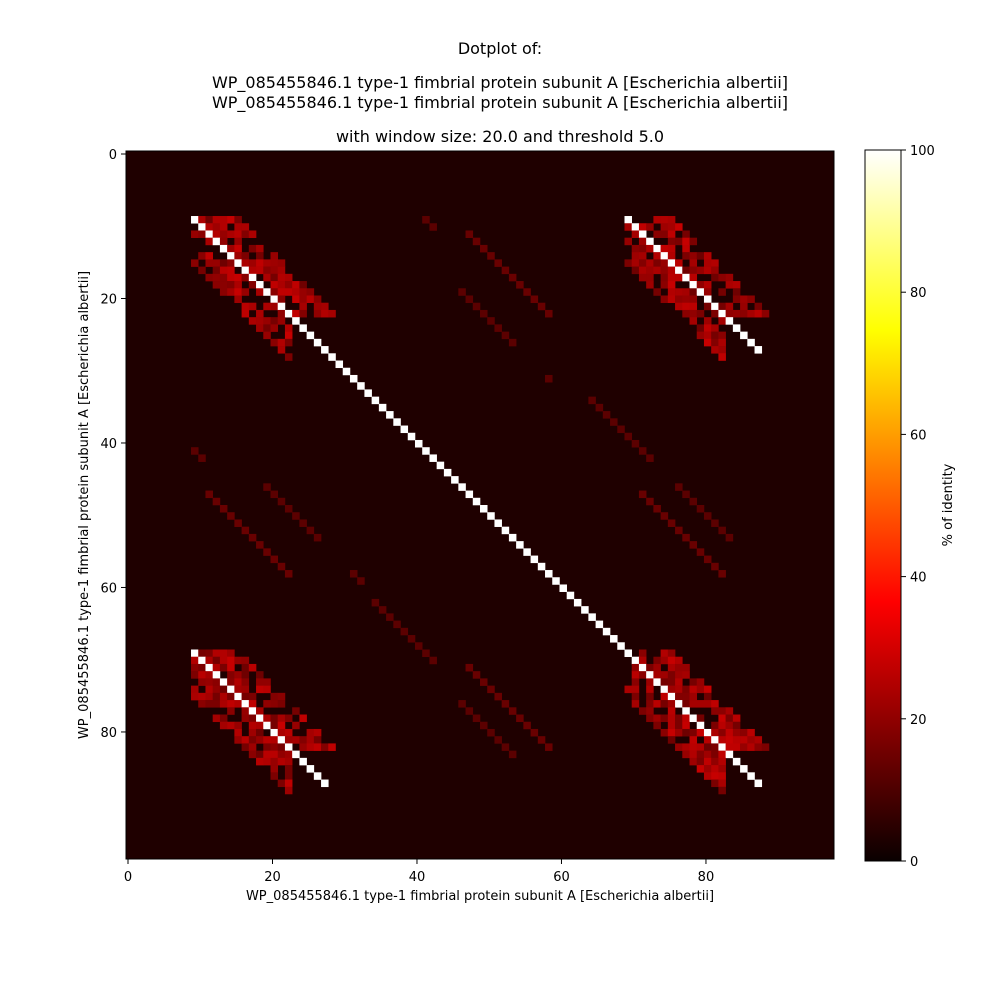  Describe the element at coordinates (500, 48) in the screenshot. I see `chart-title-line-1: Dotplot of:` at that location.